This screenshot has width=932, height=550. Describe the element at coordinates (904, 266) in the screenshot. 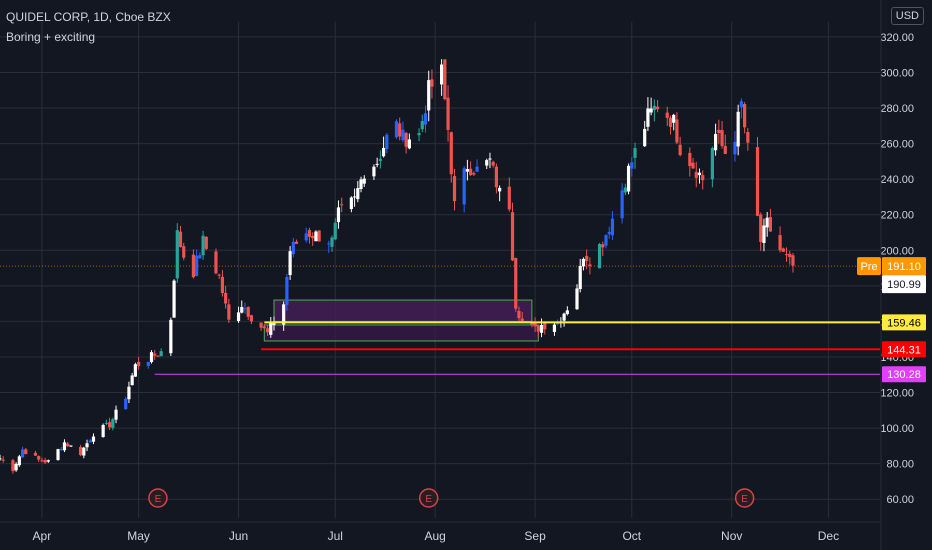

I see `pre-price-tag` at that location.